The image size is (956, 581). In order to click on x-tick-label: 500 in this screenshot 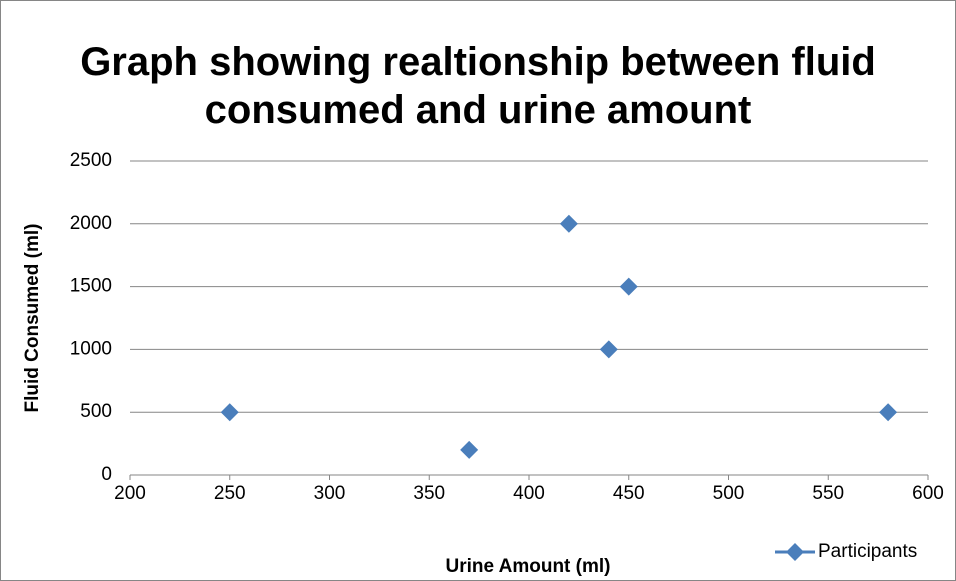, I will do `click(729, 493)`.